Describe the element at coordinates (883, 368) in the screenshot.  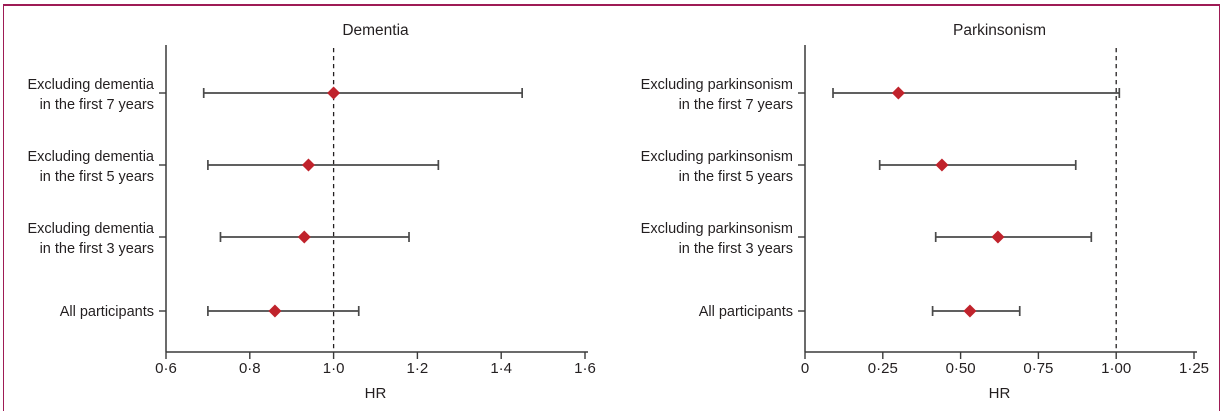
I see `x-tick-label: 0·25` at that location.